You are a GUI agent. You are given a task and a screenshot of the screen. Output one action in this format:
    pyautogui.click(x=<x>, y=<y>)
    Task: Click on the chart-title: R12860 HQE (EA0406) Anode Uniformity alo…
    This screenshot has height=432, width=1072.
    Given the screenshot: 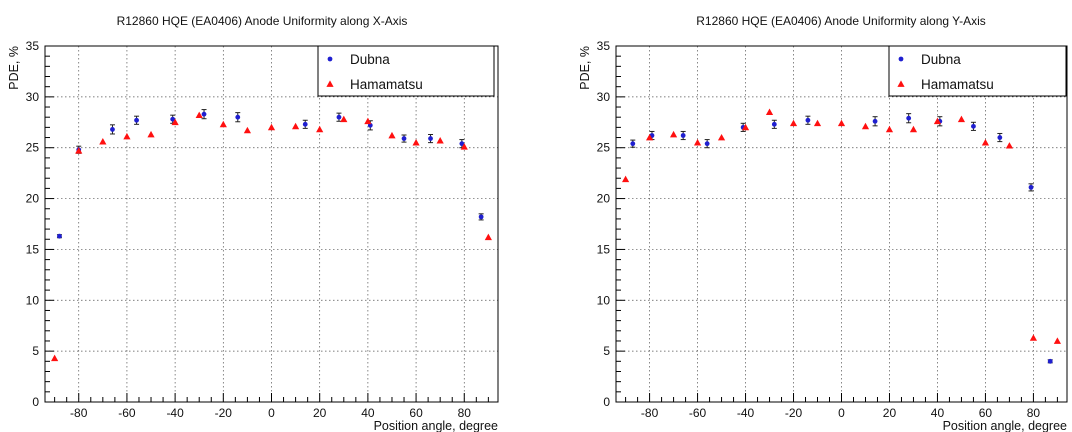 What is the action you would take?
    pyautogui.click(x=841, y=21)
    